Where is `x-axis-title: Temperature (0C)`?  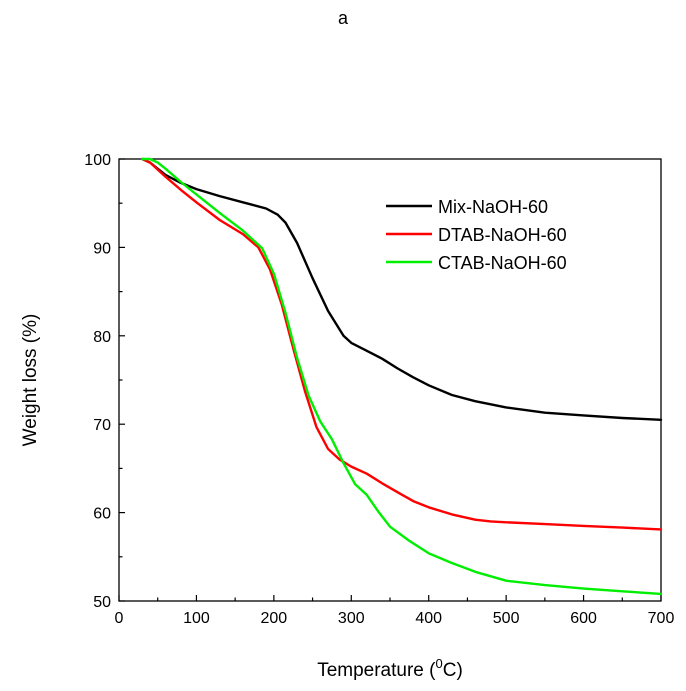
x-axis-title: Temperature (0C) is located at coordinates (390, 668).